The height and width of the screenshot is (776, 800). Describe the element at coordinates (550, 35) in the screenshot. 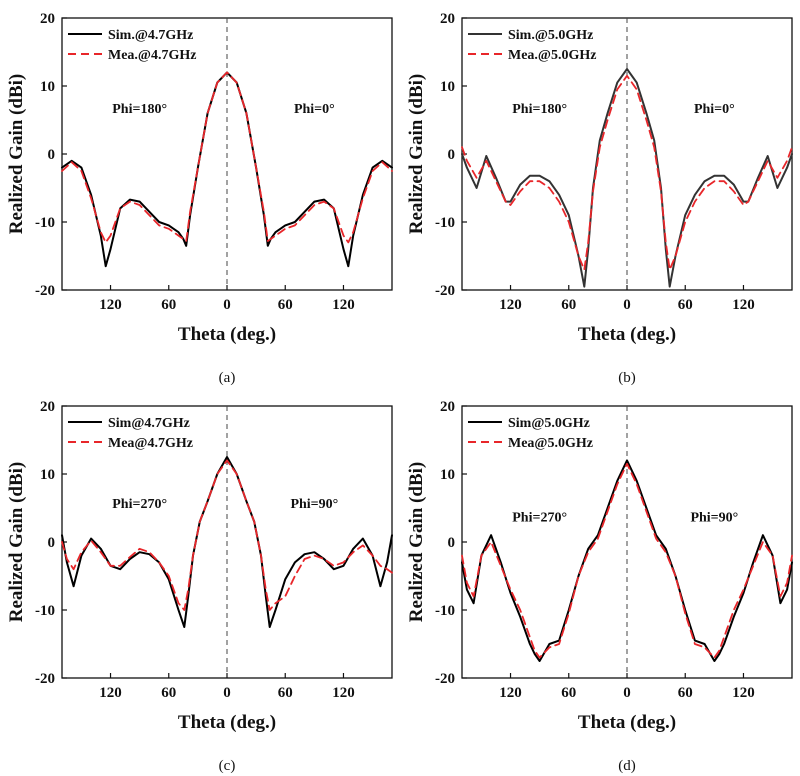

I see `legend-label: Sim.@5.0GHz` at that location.